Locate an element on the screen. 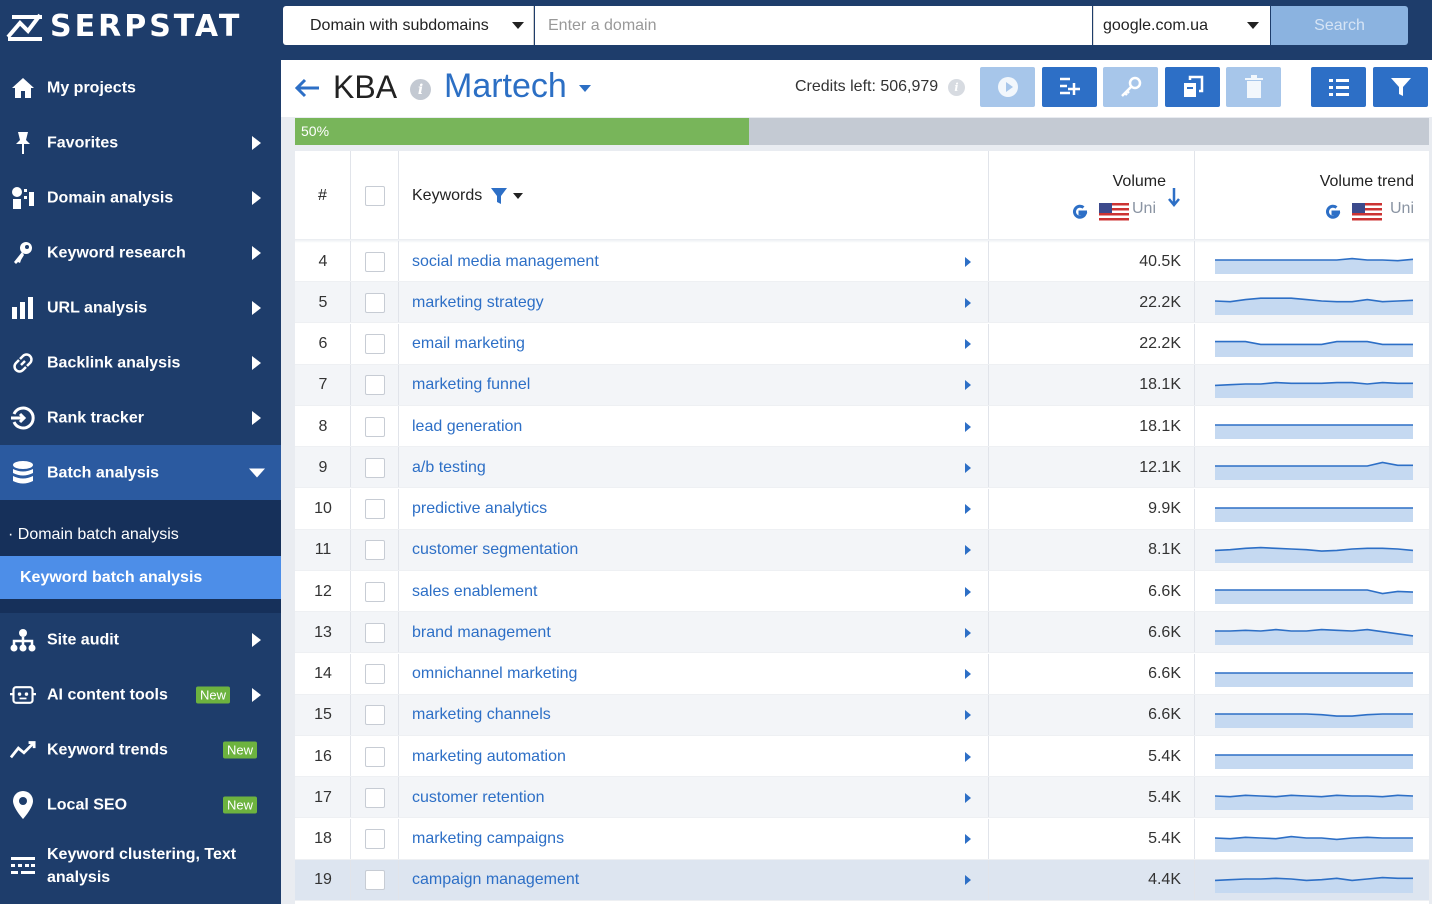  sidebar-item-url-analysis: URL analysis is located at coordinates (140, 307).